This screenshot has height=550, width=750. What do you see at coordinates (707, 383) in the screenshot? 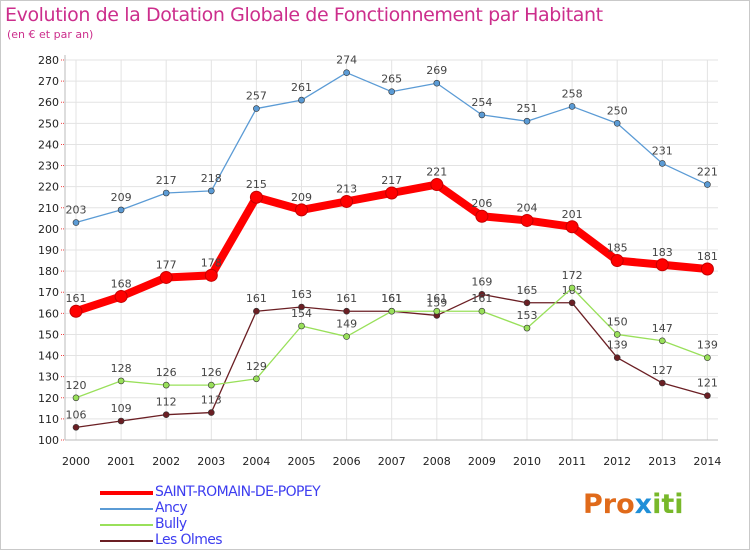
I see `data-label: 121` at bounding box center [707, 383].